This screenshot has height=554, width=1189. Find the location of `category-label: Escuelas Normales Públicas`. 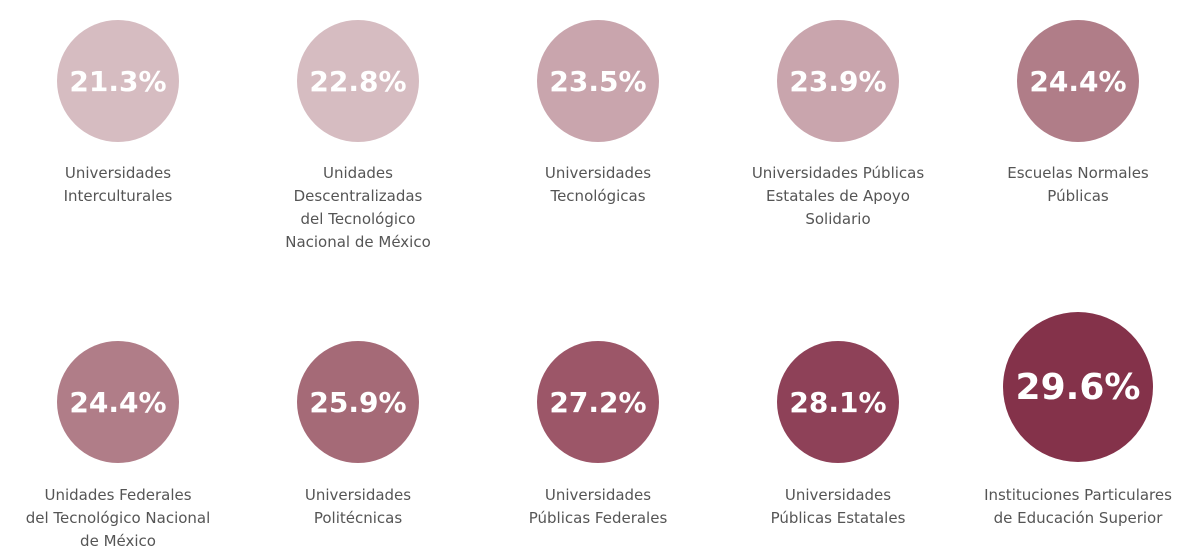

category-label: Escuelas Normales Públicas is located at coordinates (1078, 184).